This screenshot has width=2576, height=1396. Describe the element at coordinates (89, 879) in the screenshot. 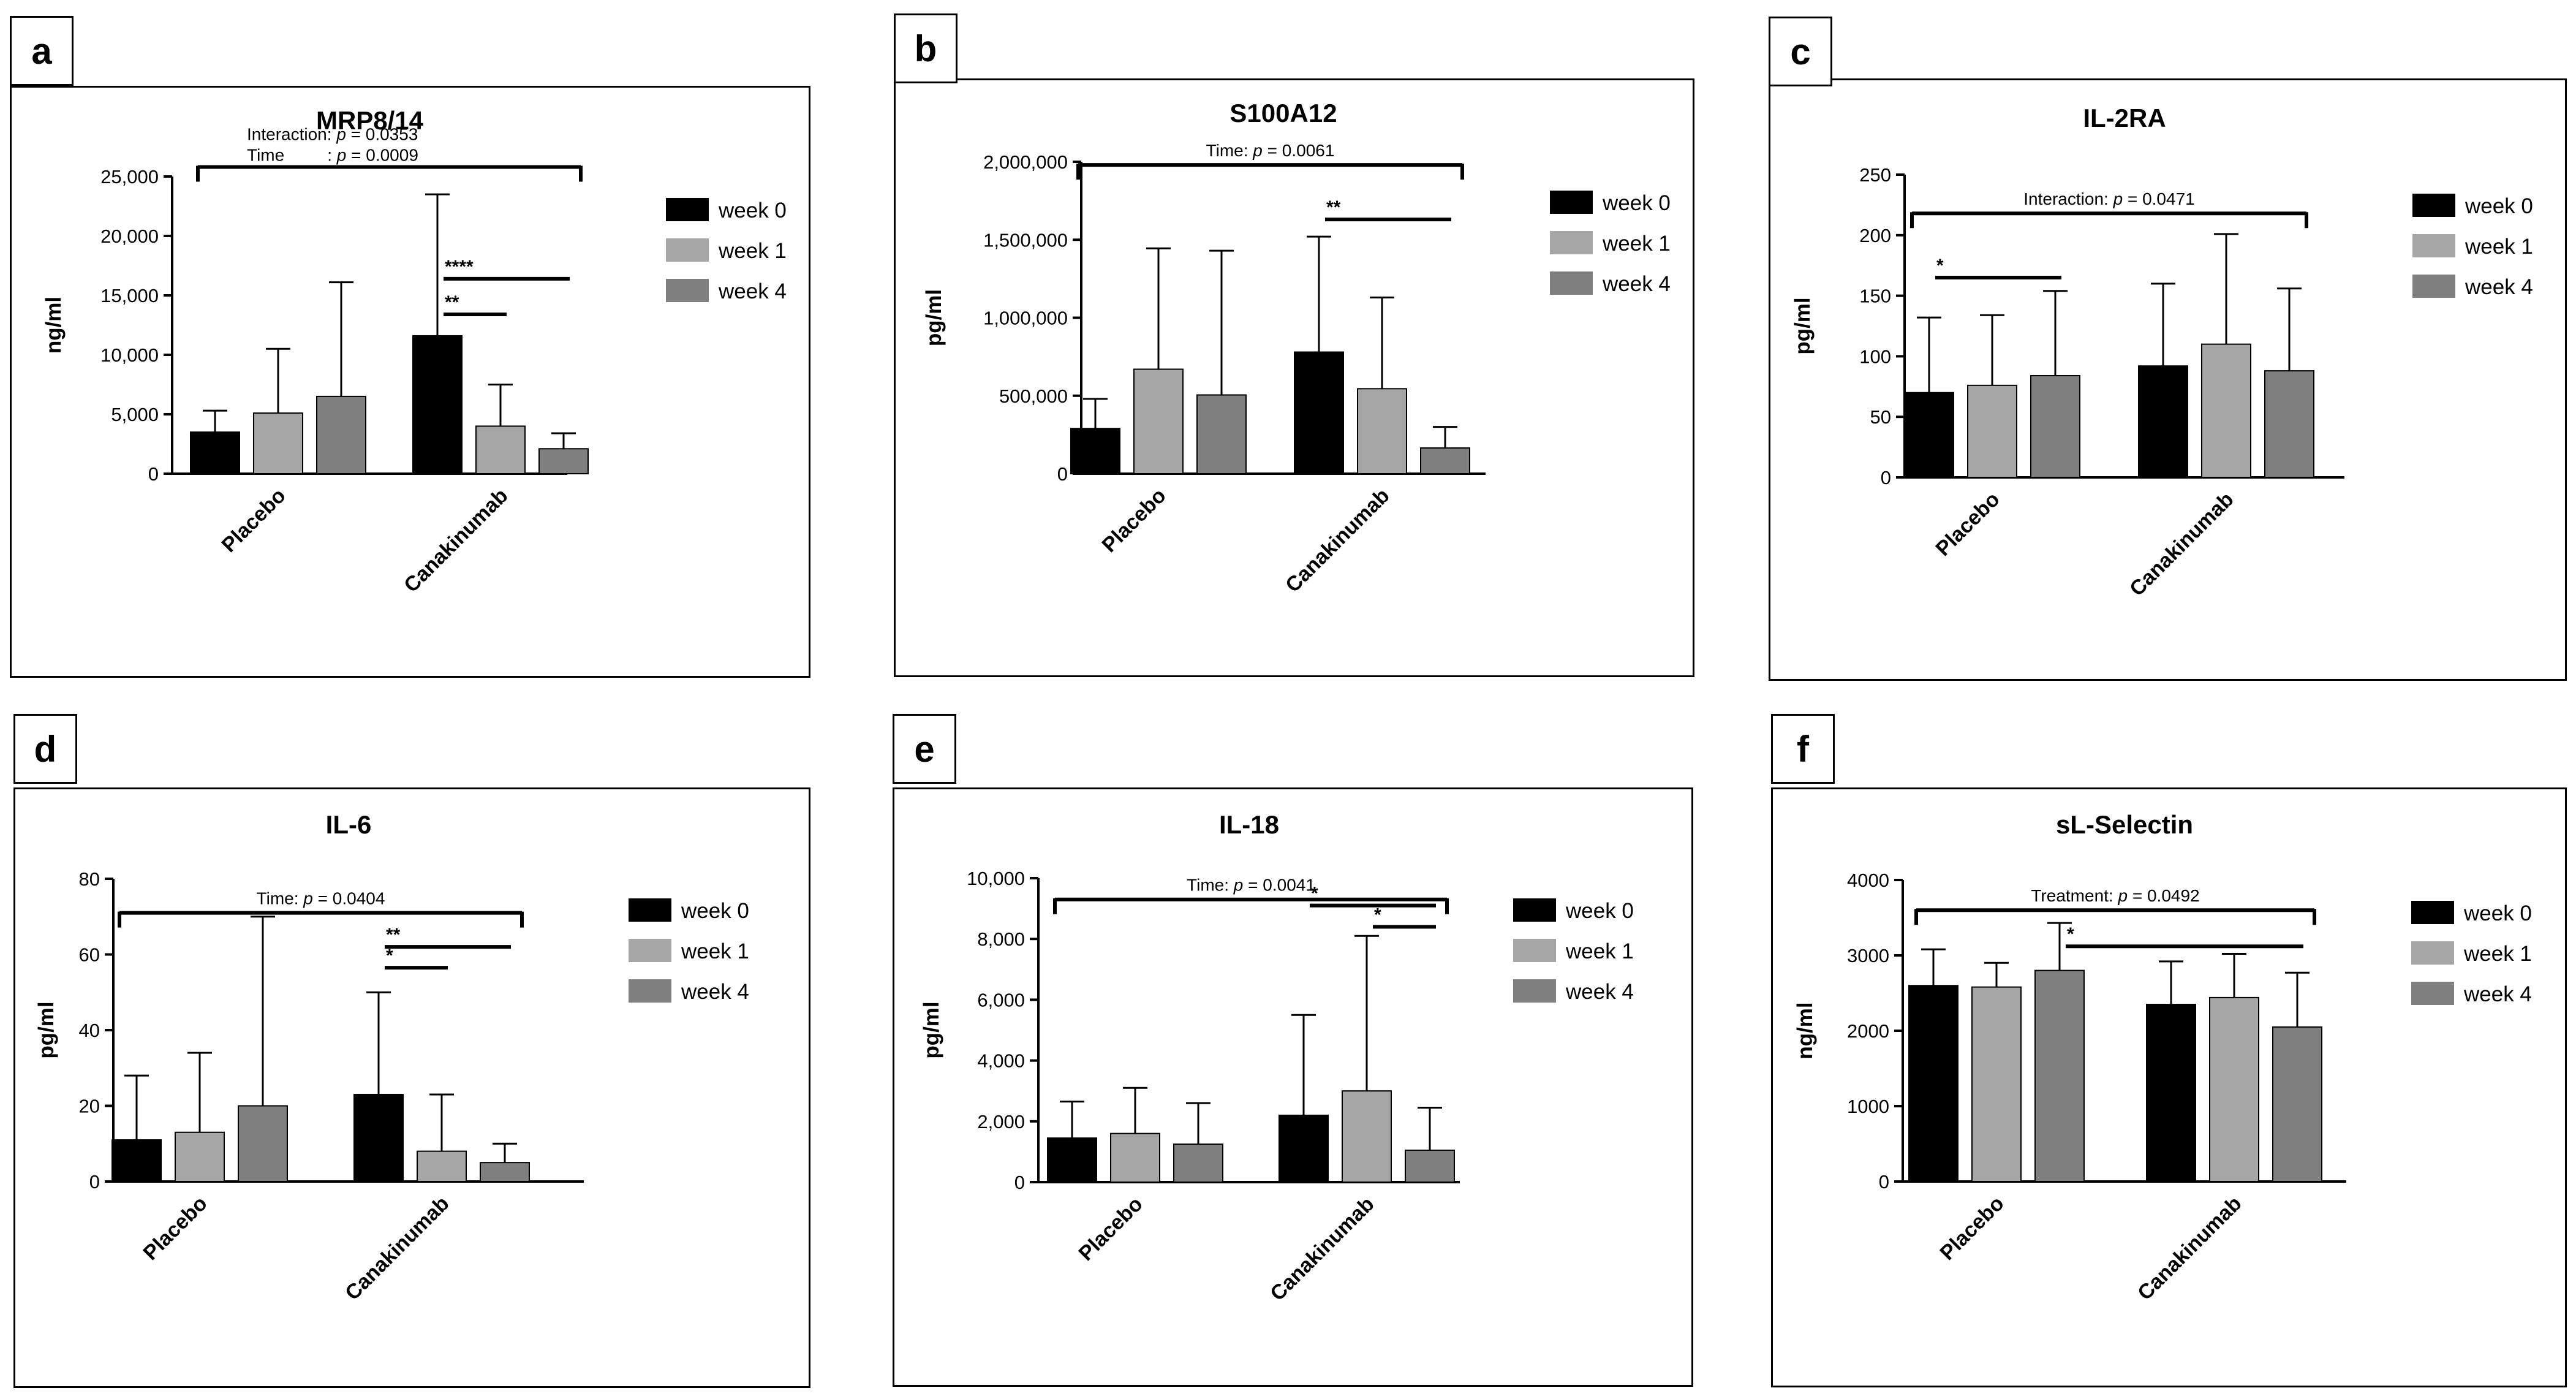

I see `y-tick-label: 80` at that location.